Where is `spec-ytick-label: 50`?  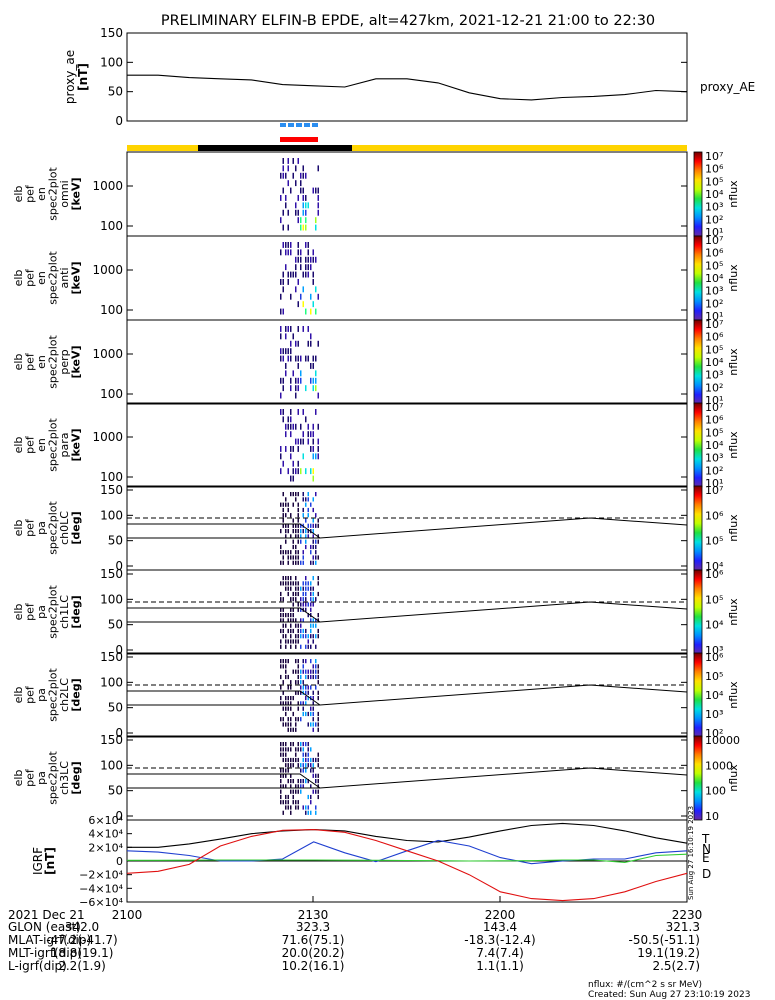
spec-ytick-label: 50 is located at coordinates (115, 541).